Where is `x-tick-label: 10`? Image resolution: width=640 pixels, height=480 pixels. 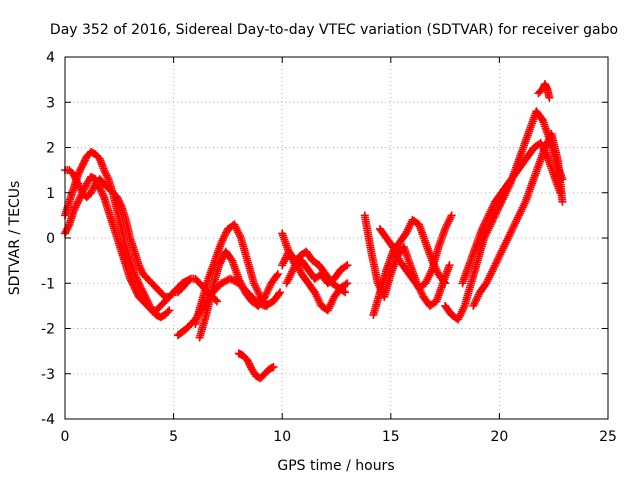 x-tick-label: 10 is located at coordinates (282, 437).